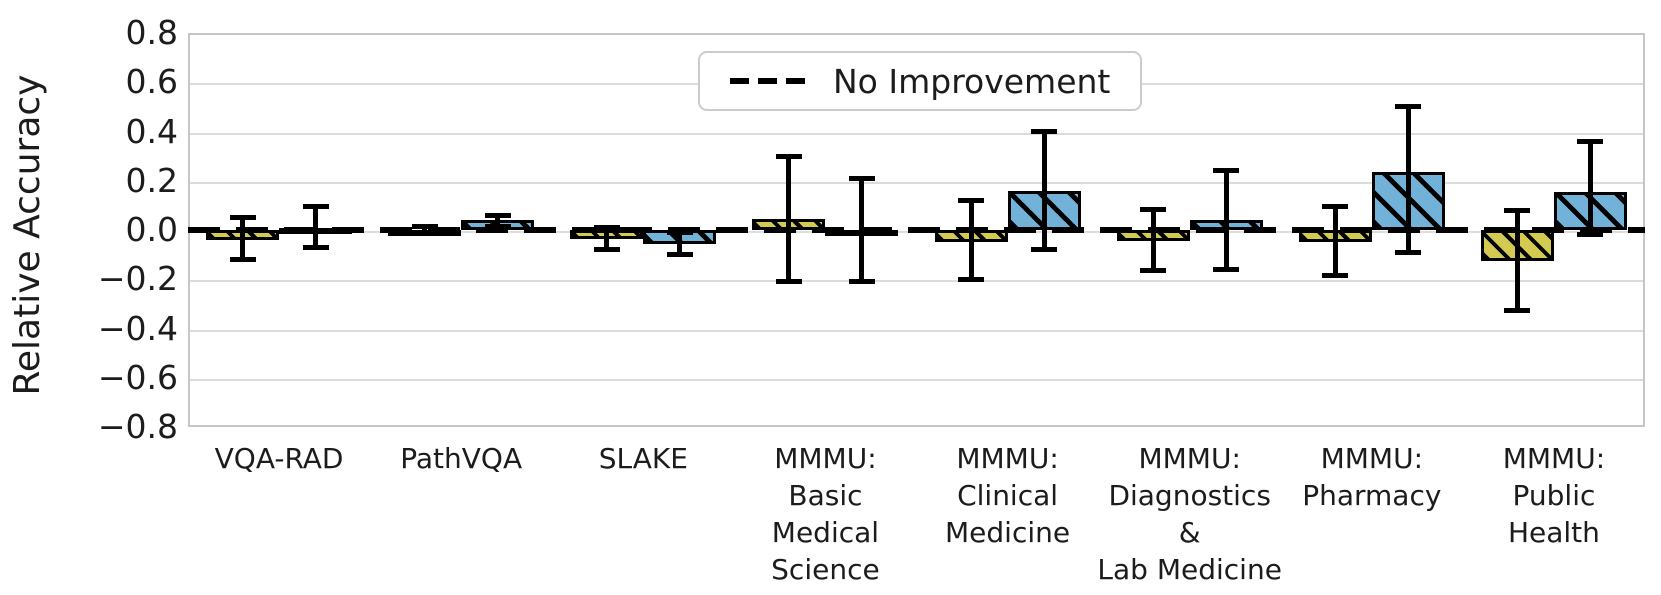  What do you see at coordinates (1554, 495) in the screenshot?
I see `x-category-label: MMMU: Public Health` at bounding box center [1554, 495].